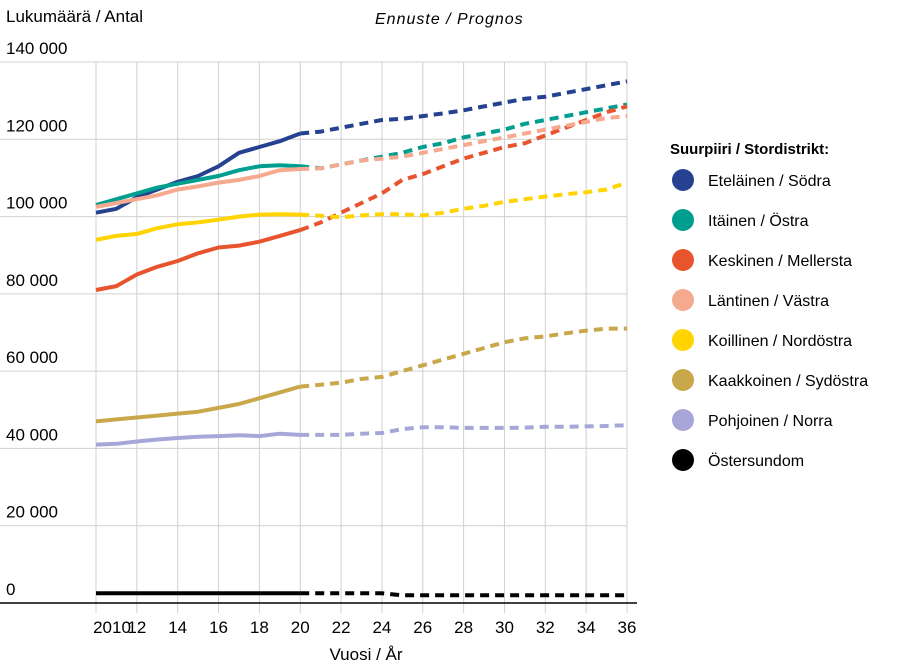  I want to click on x-tick-label: 26, so click(422, 627).